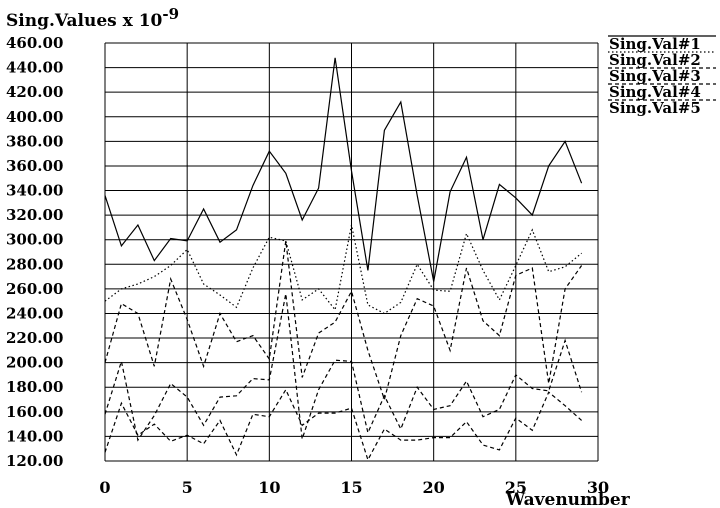  I want to click on y-tick-label: 240.00, so click(34, 313).